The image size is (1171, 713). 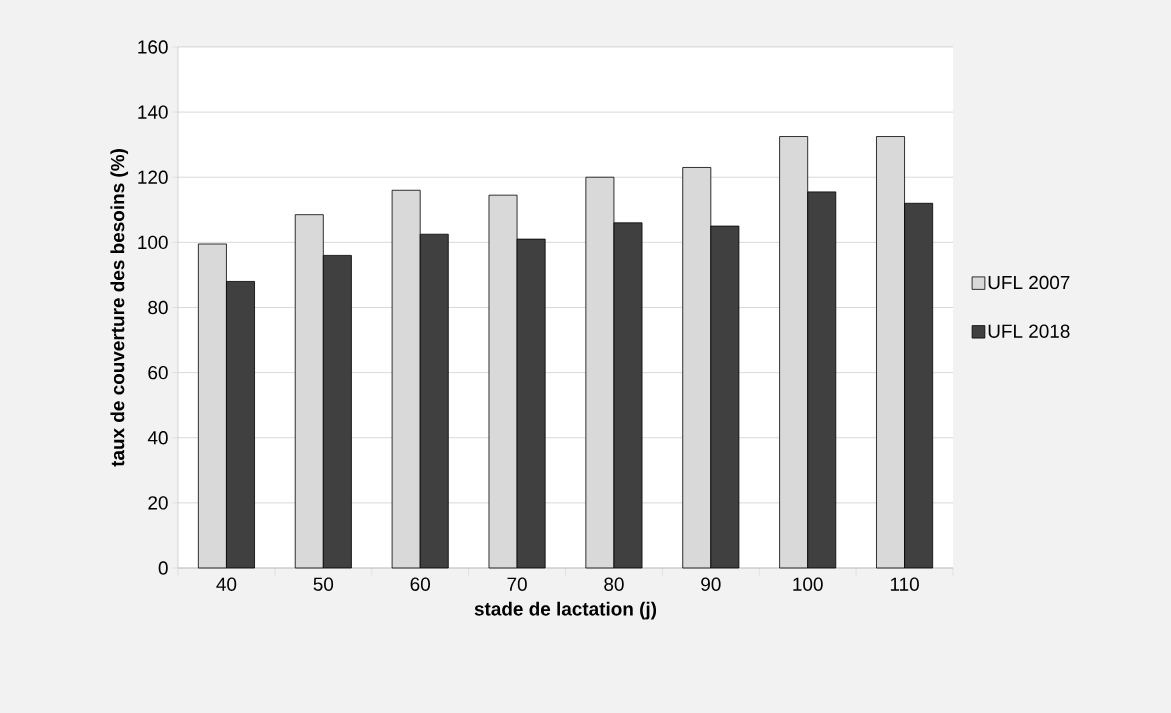 I want to click on x-tick-label: 90, so click(x=711, y=584).